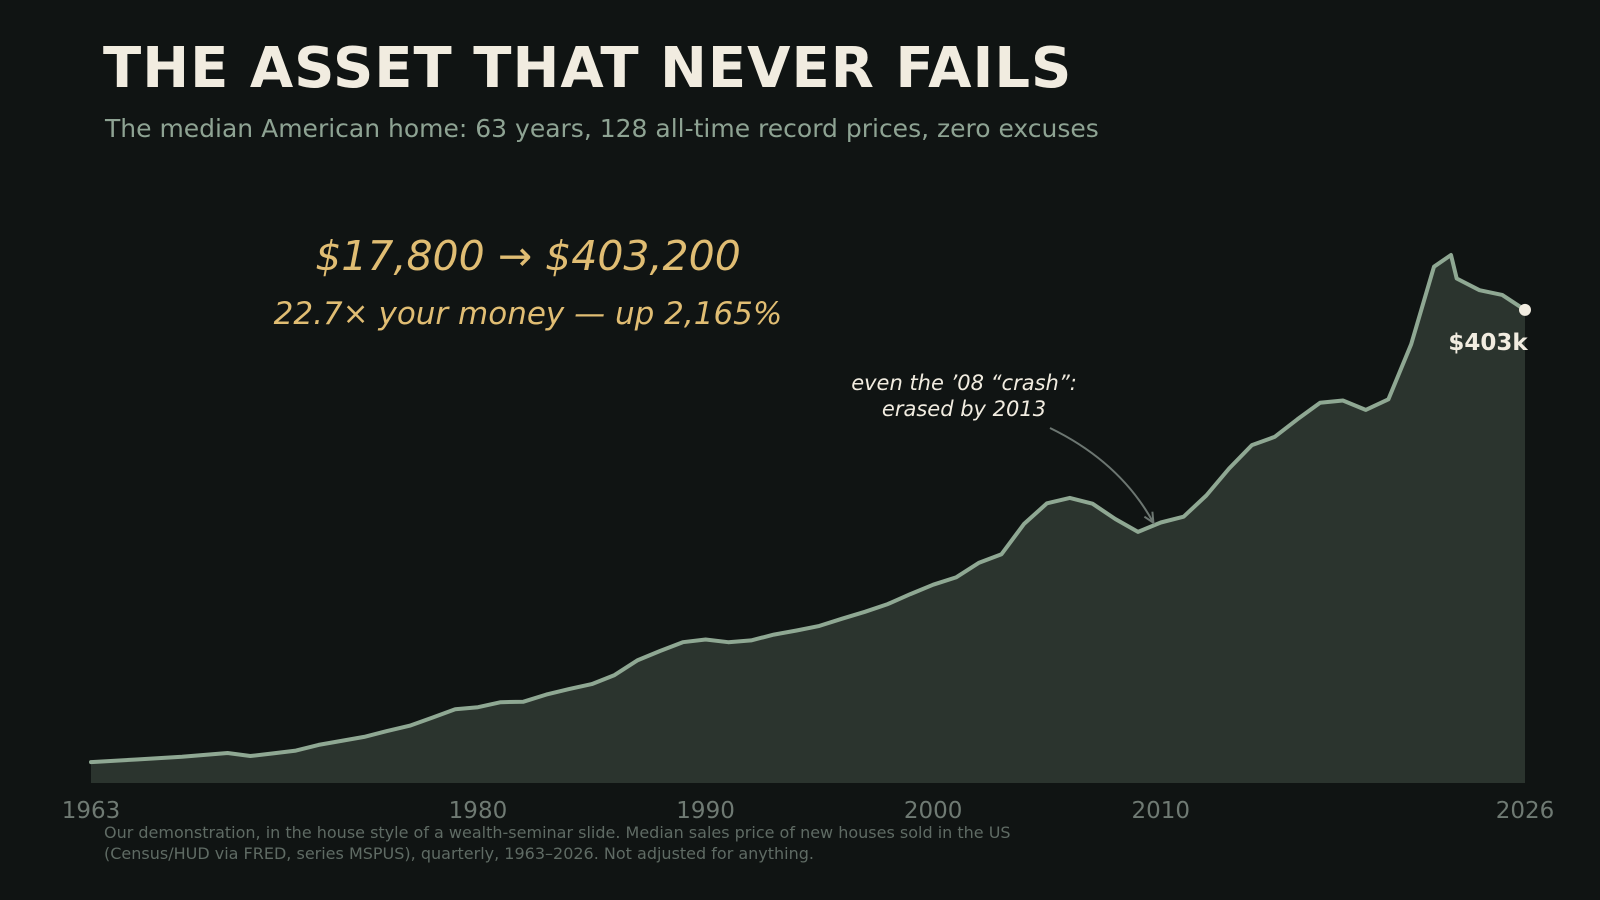 The height and width of the screenshot is (900, 1600). What do you see at coordinates (387, 731) in the screenshot?
I see `data-point-1976` at bounding box center [387, 731].